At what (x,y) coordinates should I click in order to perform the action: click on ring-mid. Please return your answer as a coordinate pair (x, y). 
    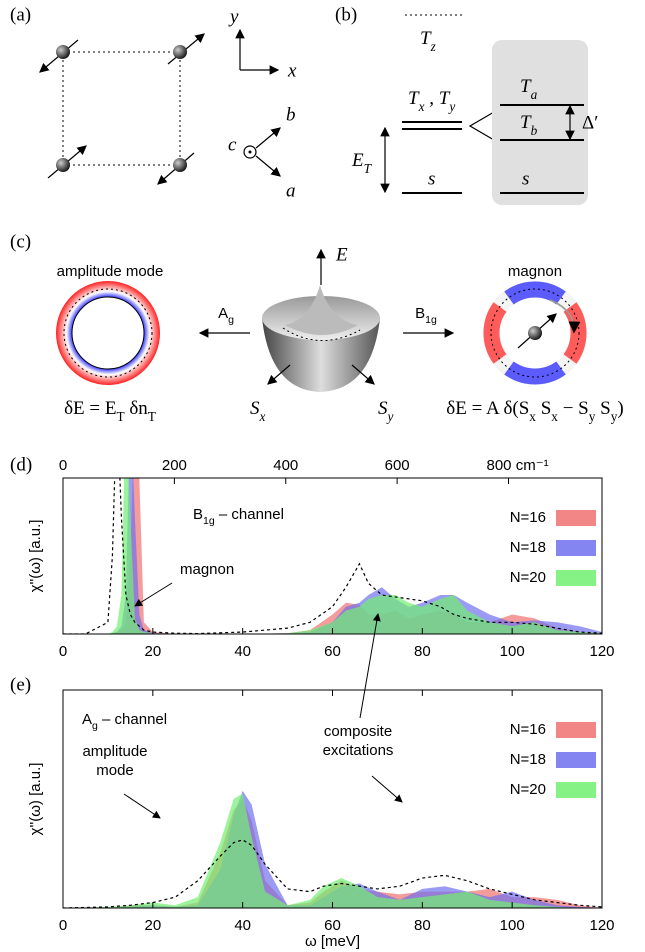
    Looking at the image, I should click on (108, 333).